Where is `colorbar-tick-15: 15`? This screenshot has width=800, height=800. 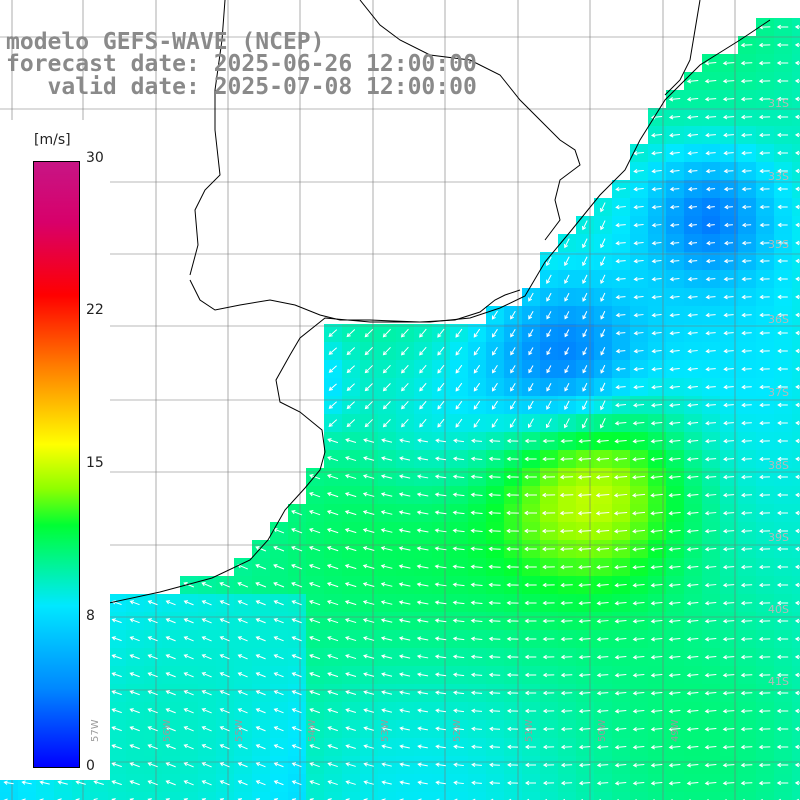
colorbar-tick-15: 15 is located at coordinates (95, 463).